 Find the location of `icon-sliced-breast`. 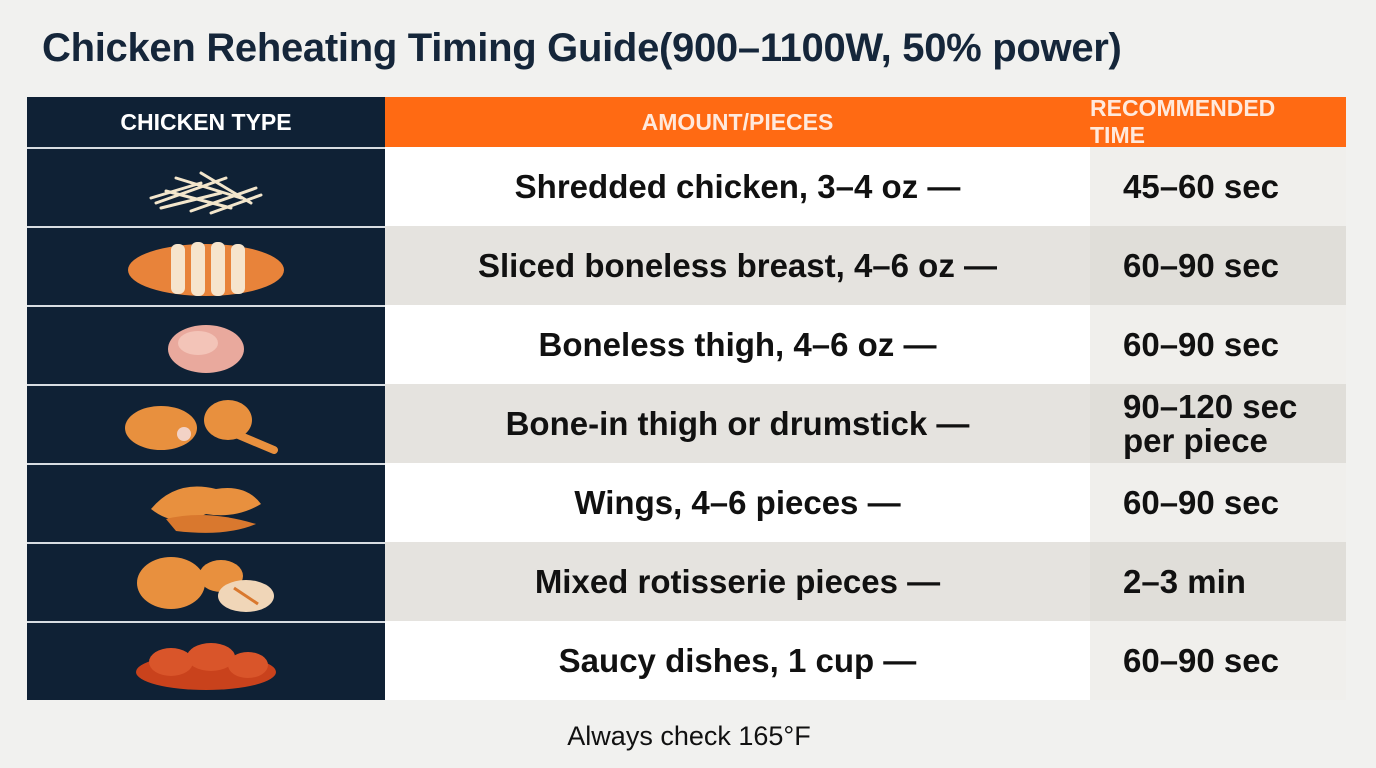

icon-sliced-breast is located at coordinates (206, 268).